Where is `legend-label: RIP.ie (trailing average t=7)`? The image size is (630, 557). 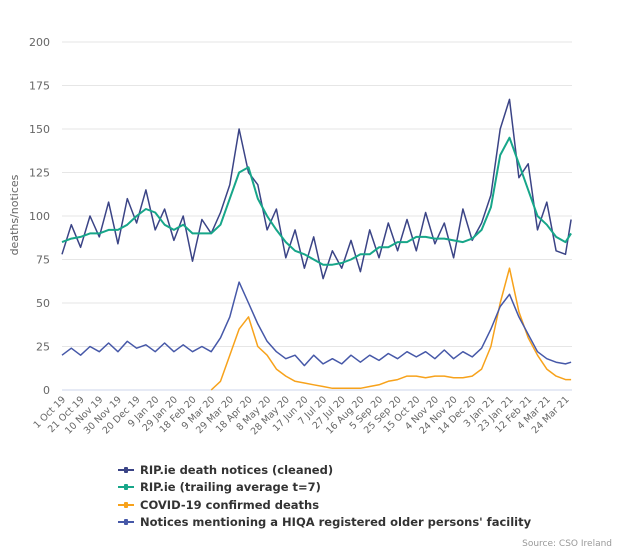
legend-label: RIP.ie (trailing average t=7) is located at coordinates (230, 487).